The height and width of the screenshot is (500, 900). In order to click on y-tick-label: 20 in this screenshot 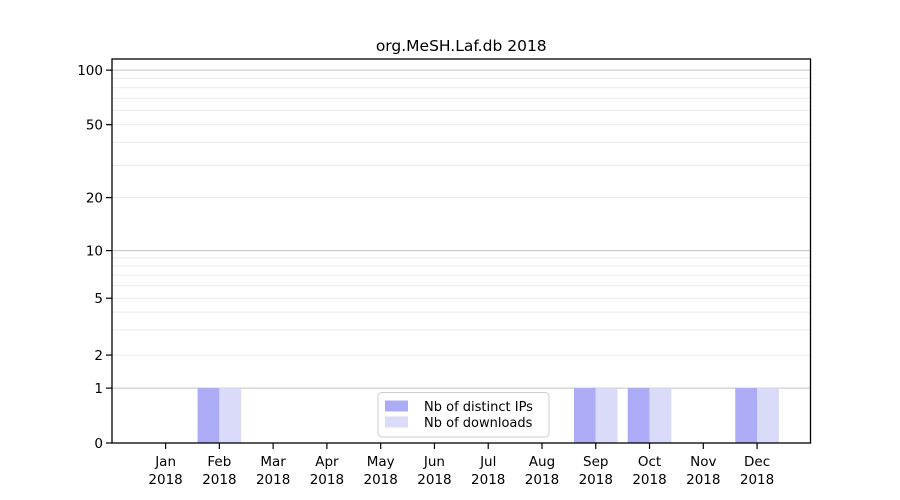, I will do `click(94, 198)`.